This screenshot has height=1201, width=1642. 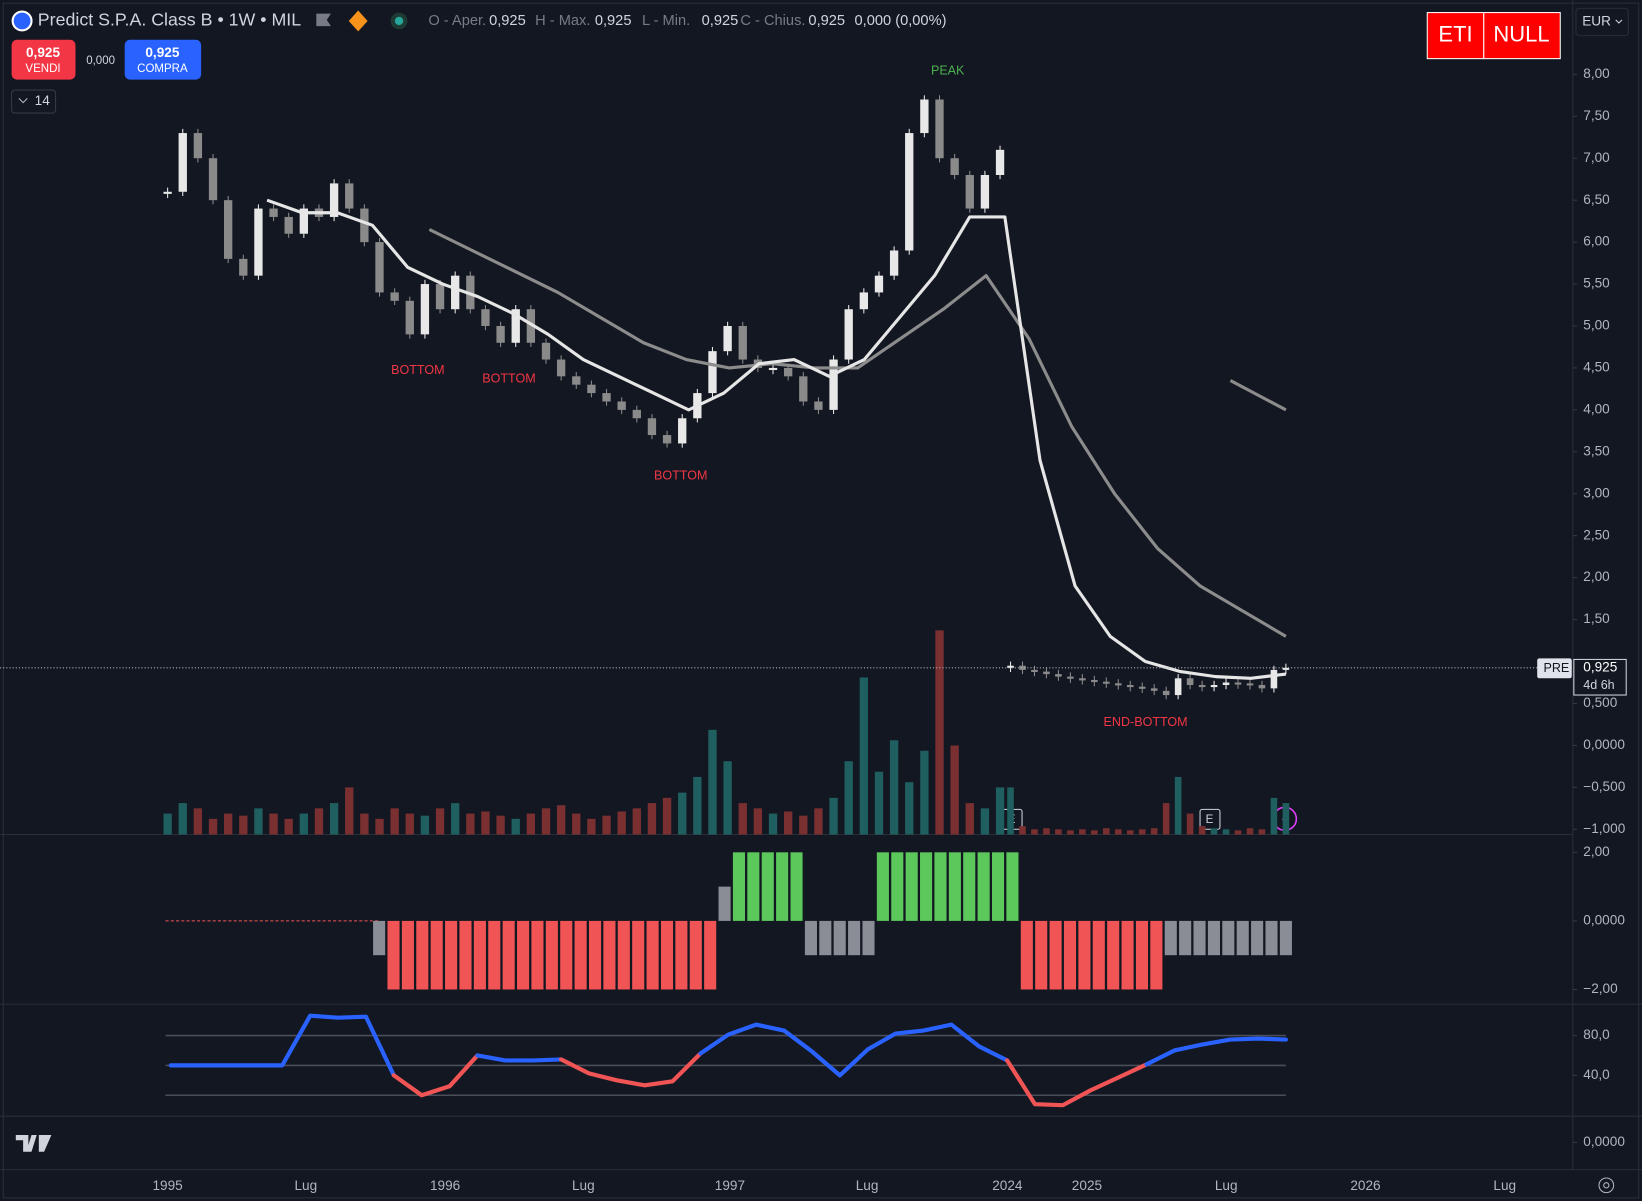 What do you see at coordinates (772, 21) in the screenshot?
I see `ohlc-label: C - Chius.` at bounding box center [772, 21].